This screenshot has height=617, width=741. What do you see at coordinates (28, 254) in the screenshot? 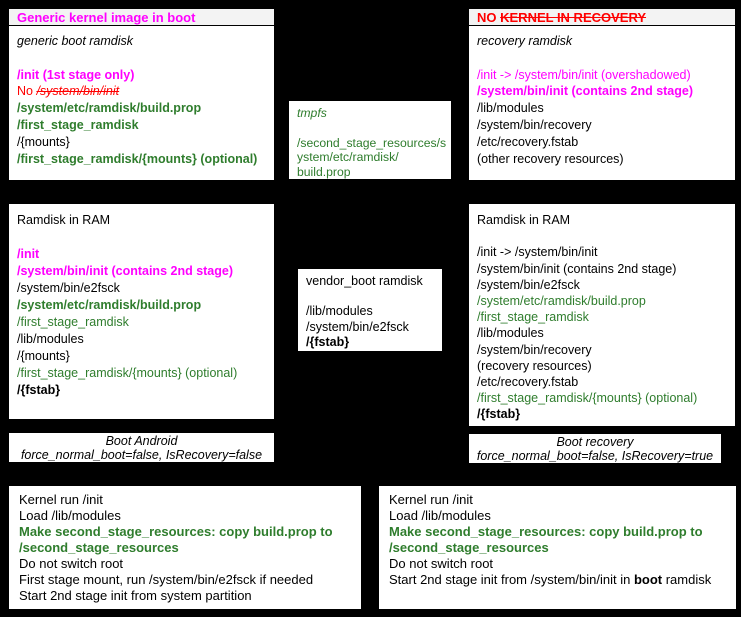
I see `text-line: /init` at bounding box center [28, 254].